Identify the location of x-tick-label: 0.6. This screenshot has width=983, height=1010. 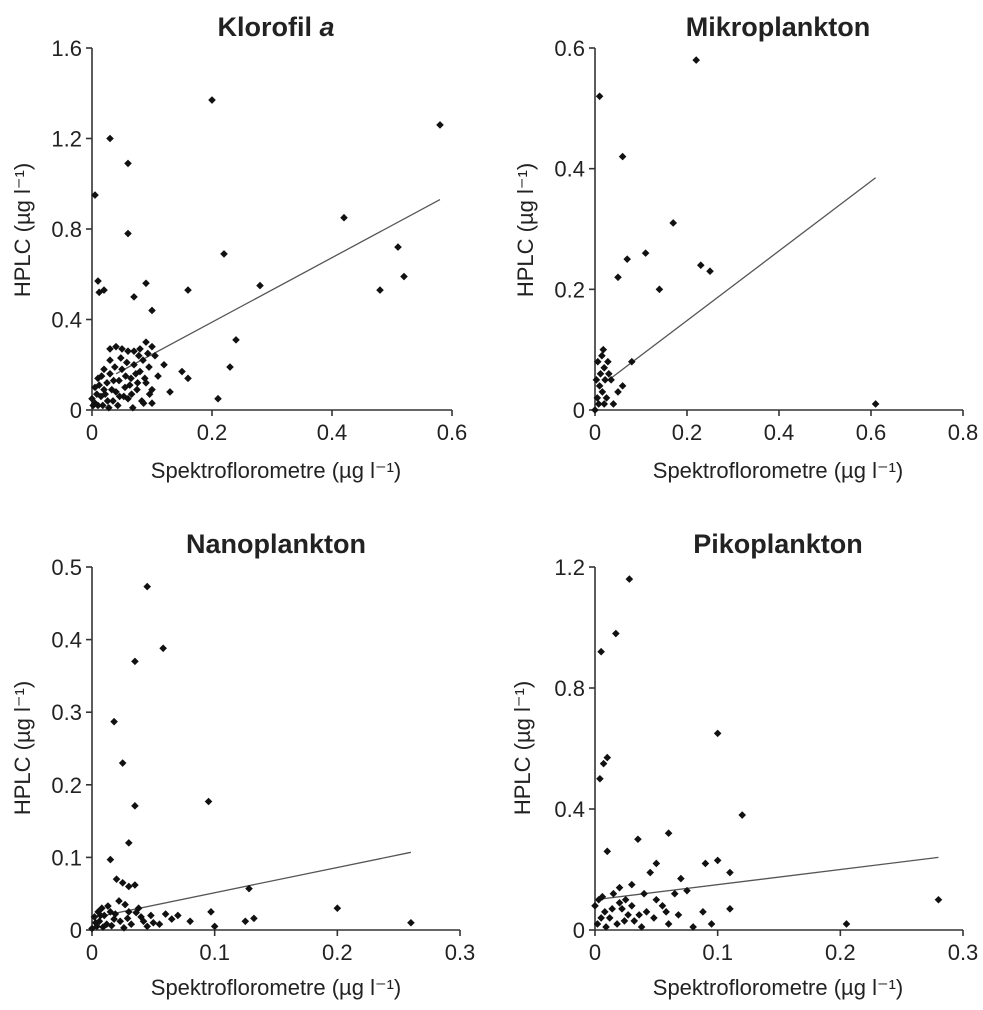
(452, 432).